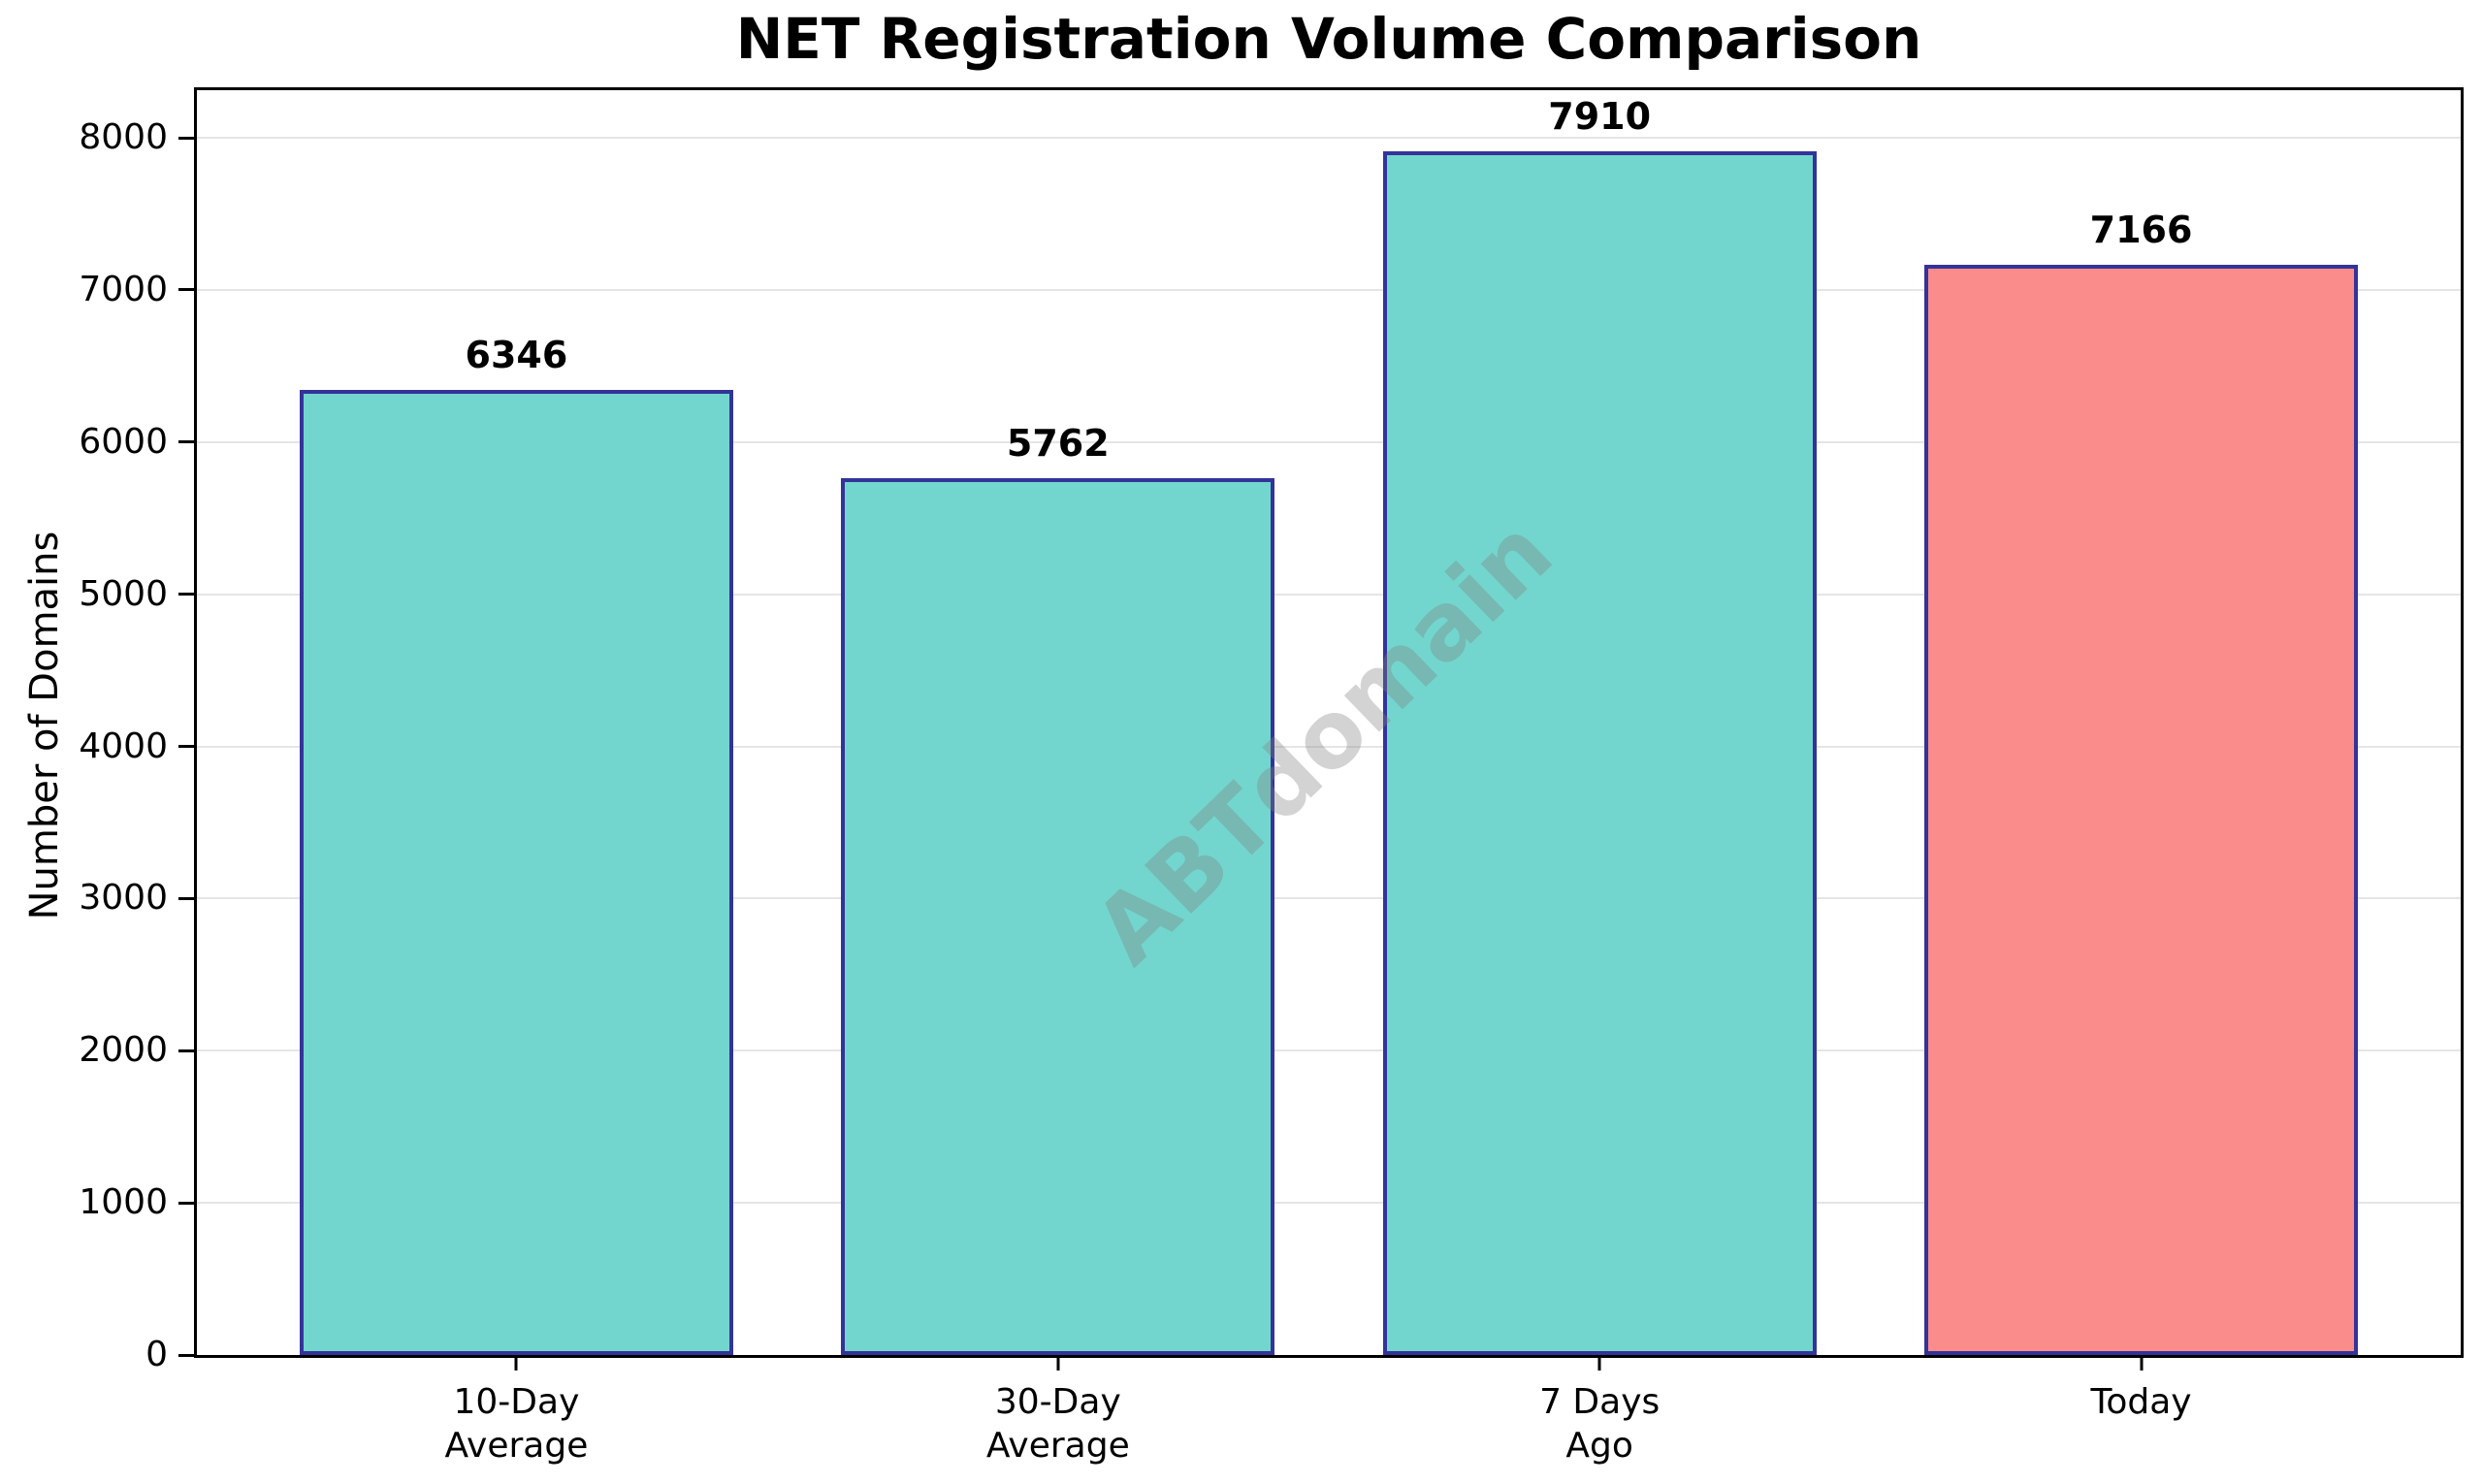  I want to click on y-tick-label: 0, so click(156, 1355).